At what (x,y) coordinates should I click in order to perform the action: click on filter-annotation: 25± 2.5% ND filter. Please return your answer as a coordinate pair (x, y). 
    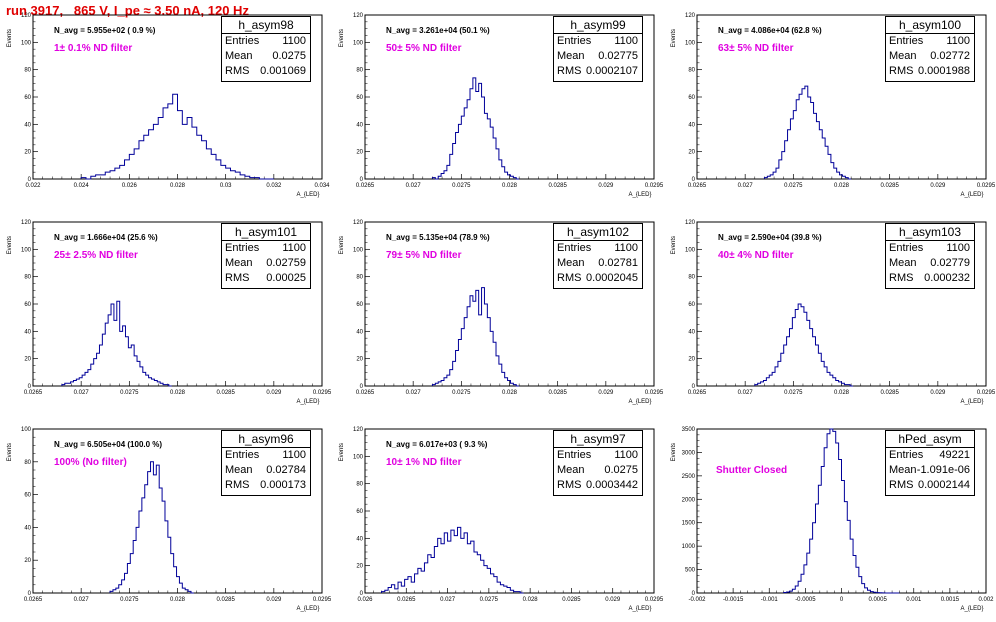
    Looking at the image, I should click on (96, 255).